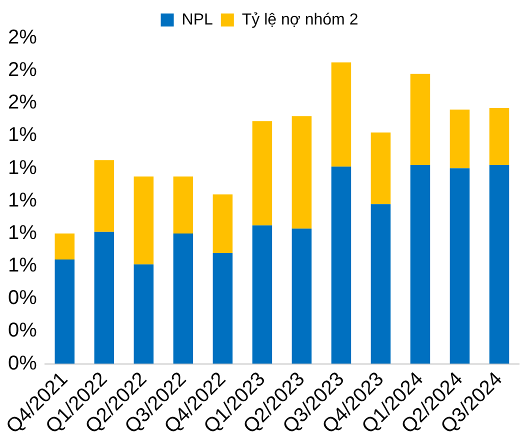 This screenshot has height=443, width=527. Describe the element at coordinates (300, 19) in the screenshot. I see `legend-label: Tỷ lệ nợ nhóm 2` at that location.